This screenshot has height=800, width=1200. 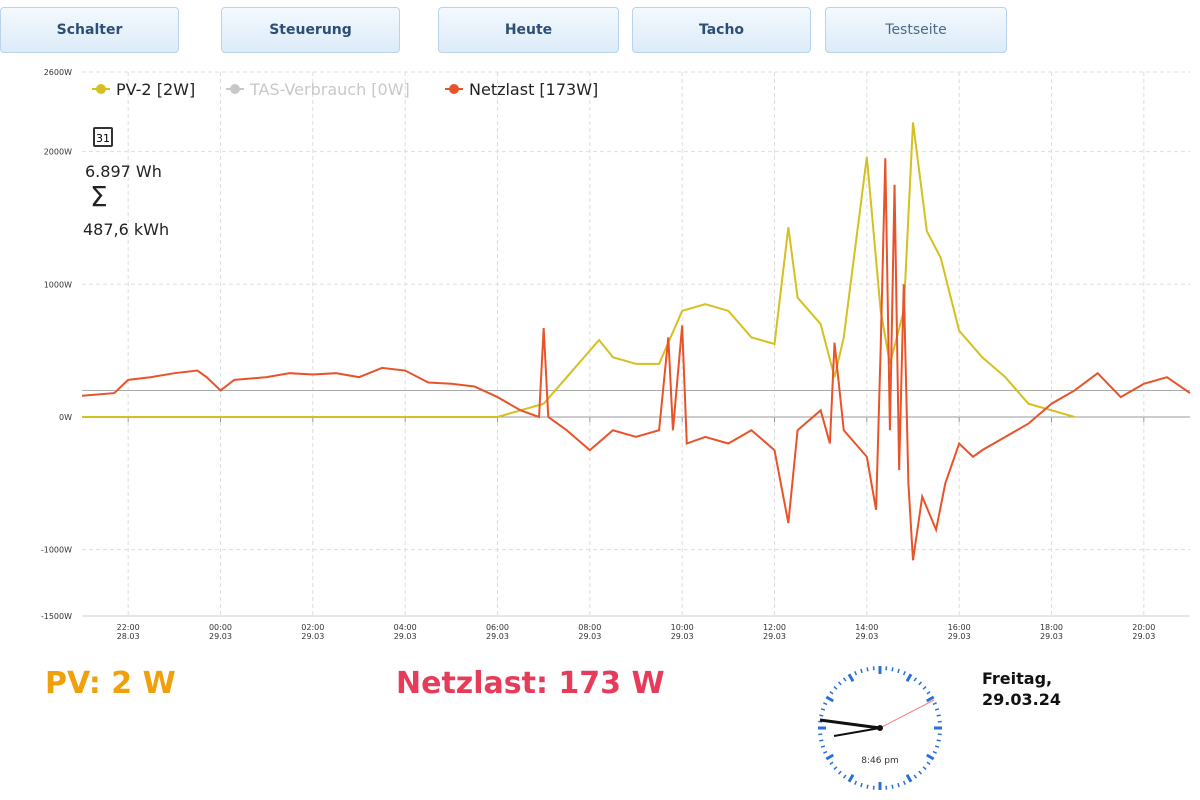 I want to click on sum-icon: Σ, so click(x=99, y=196).